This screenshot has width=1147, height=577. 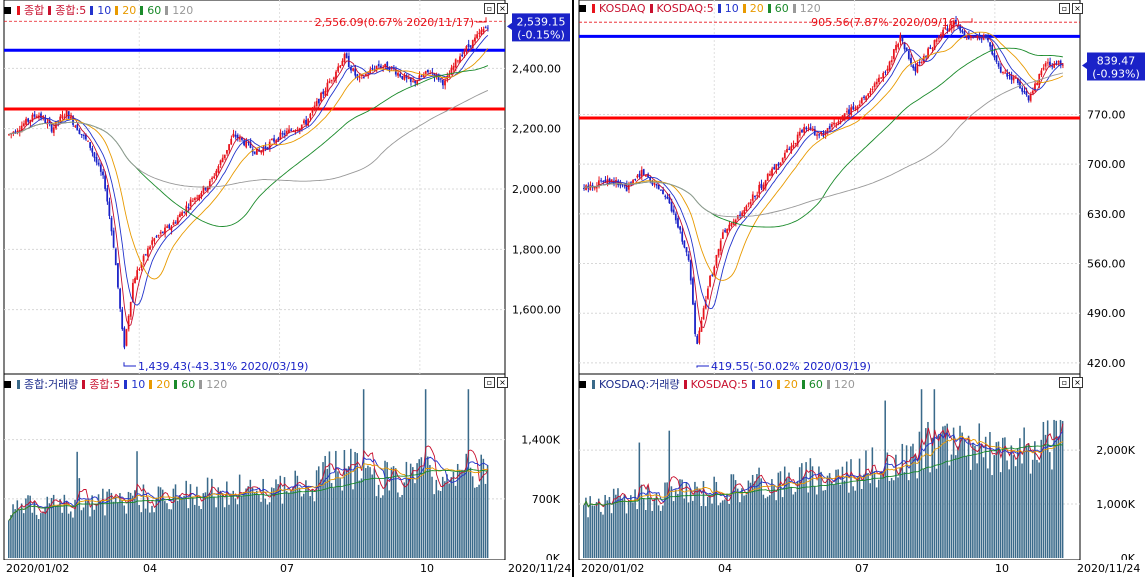 I want to click on high-leader, so click(x=481, y=20).